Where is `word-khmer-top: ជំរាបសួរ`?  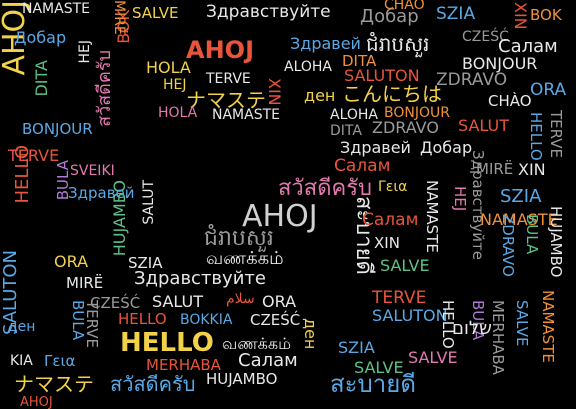
word-khmer-top: ជំរាបសួរ is located at coordinates (398, 44).